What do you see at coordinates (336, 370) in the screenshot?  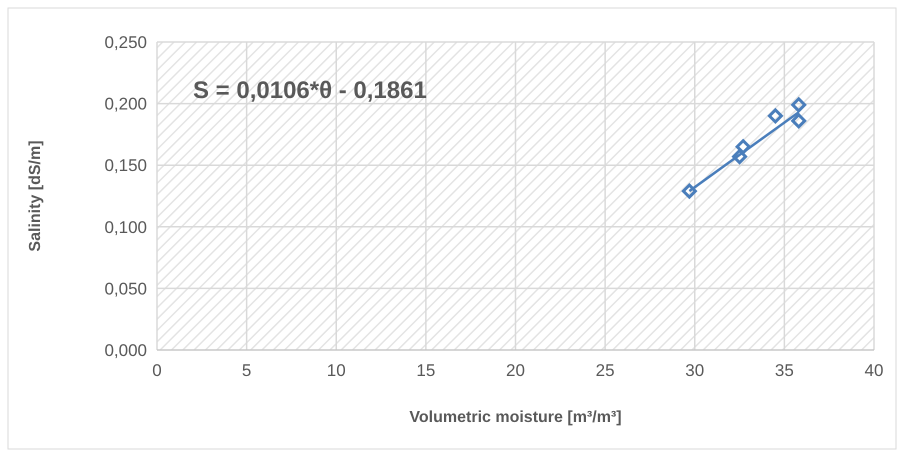 I see `x-tick-label: 10` at bounding box center [336, 370].